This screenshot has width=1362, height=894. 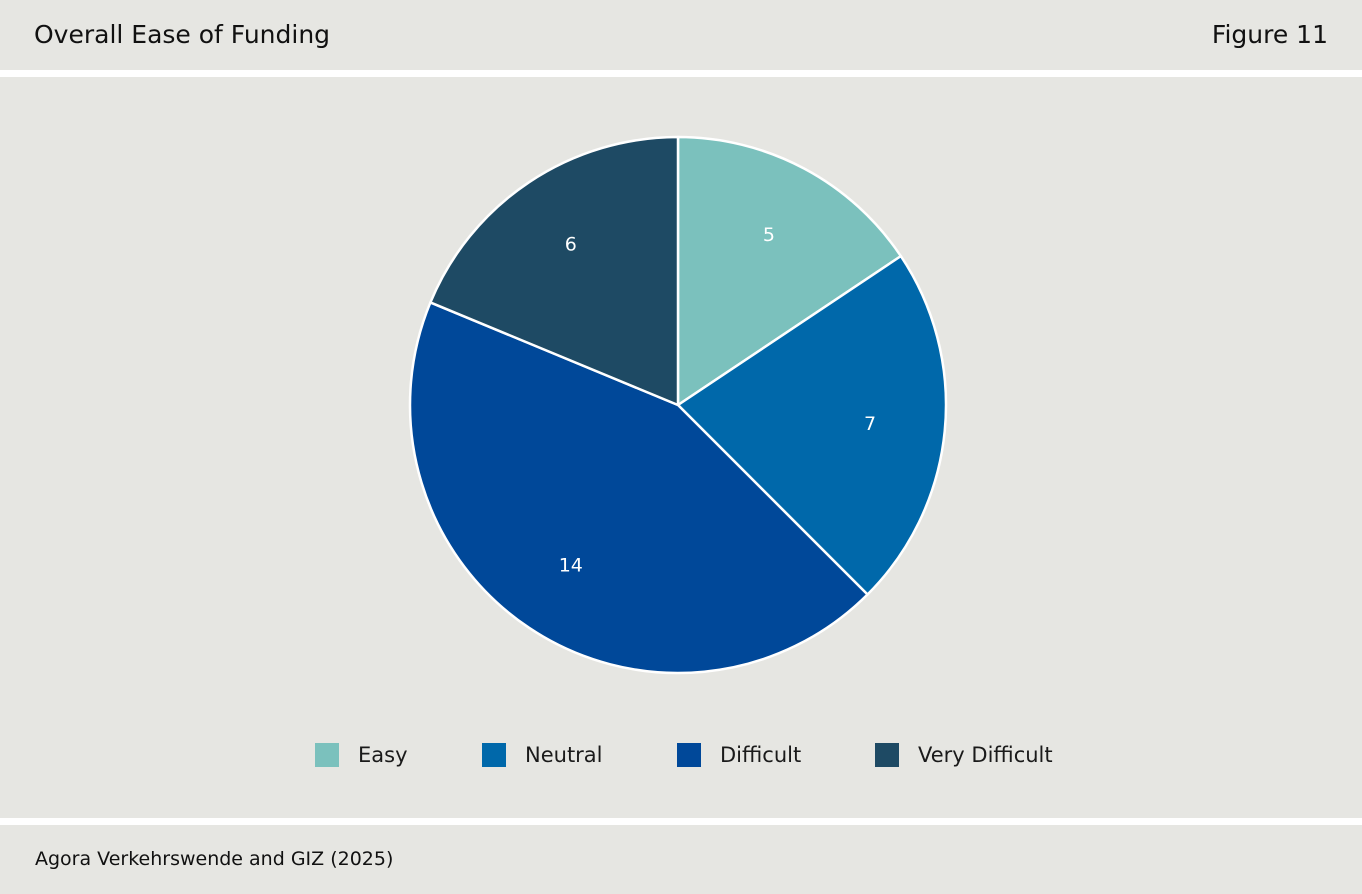 I want to click on pie-slice-difficult, so click(x=638, y=488).